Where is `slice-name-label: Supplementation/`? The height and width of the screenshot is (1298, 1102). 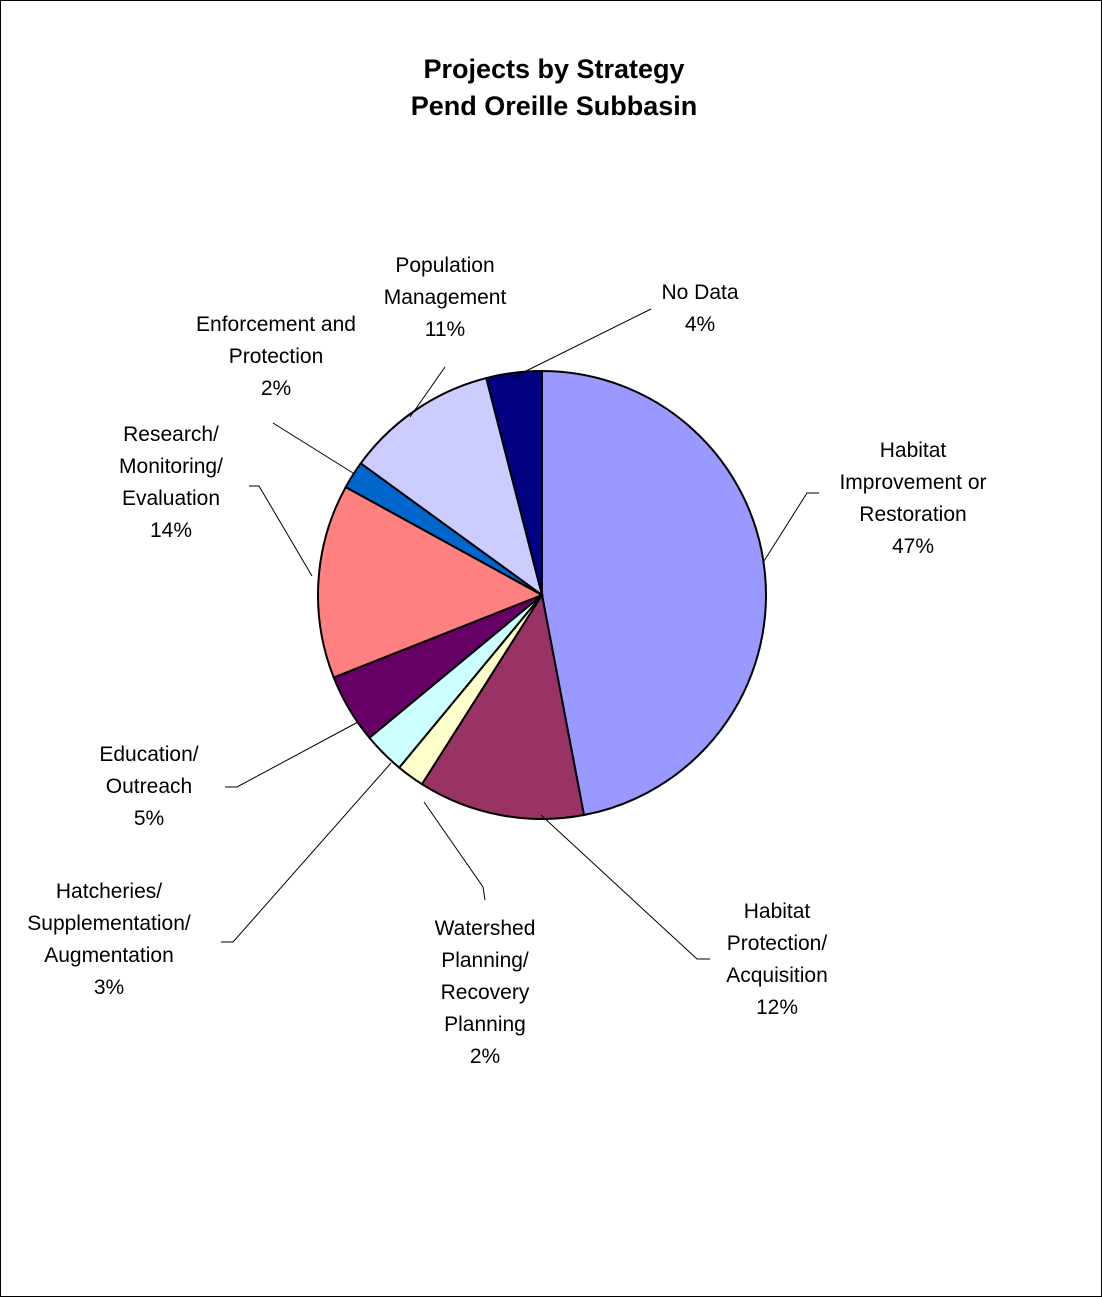 slice-name-label: Supplementation/ is located at coordinates (109, 923).